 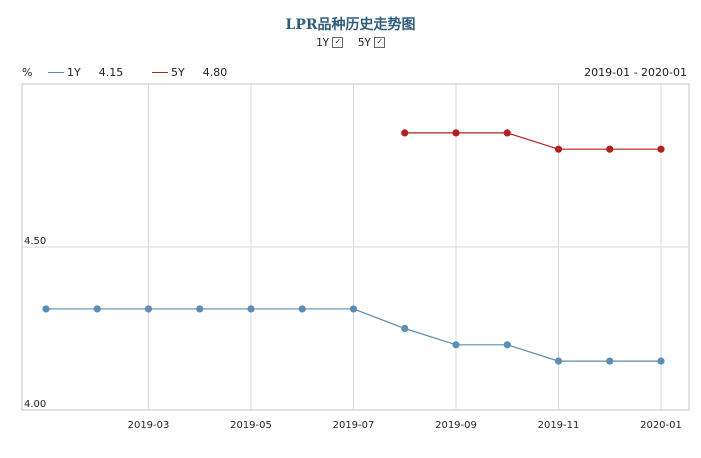 What do you see at coordinates (74, 72) in the screenshot?
I see `legend-name-1y: 1Y` at bounding box center [74, 72].